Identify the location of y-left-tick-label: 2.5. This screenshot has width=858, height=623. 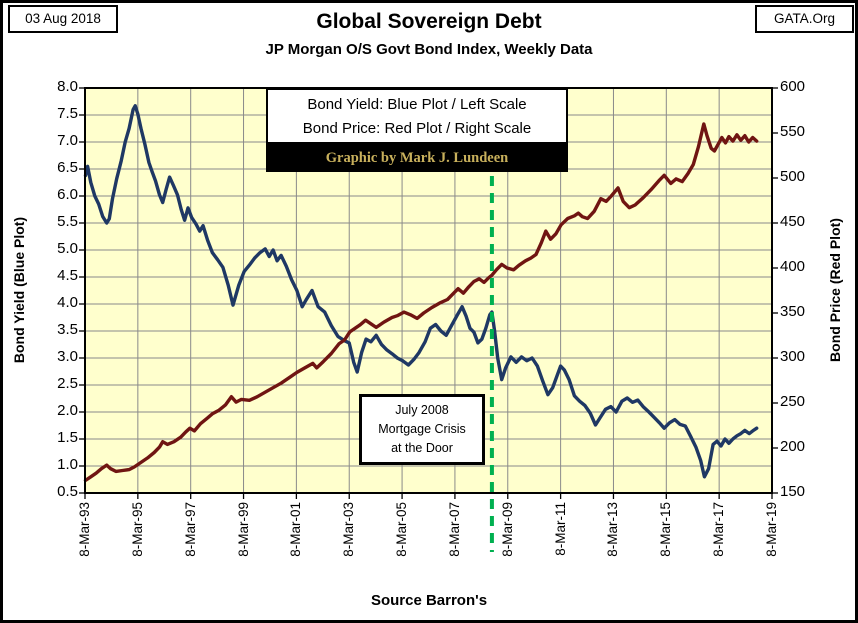
(67, 383).